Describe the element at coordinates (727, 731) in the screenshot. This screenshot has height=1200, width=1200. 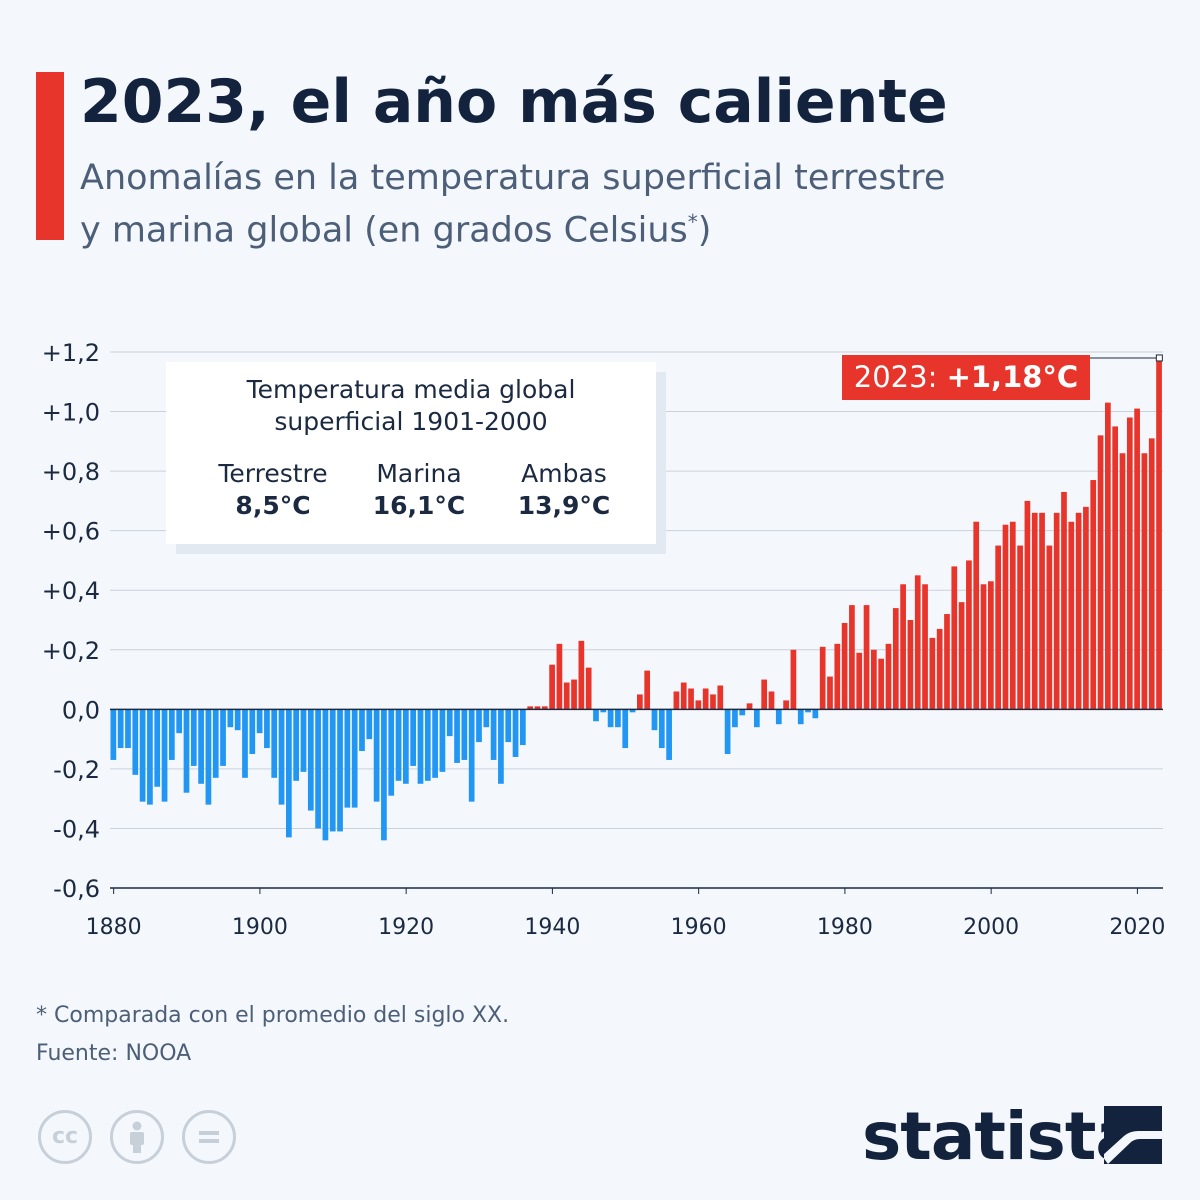
I see `bar-1964` at that location.